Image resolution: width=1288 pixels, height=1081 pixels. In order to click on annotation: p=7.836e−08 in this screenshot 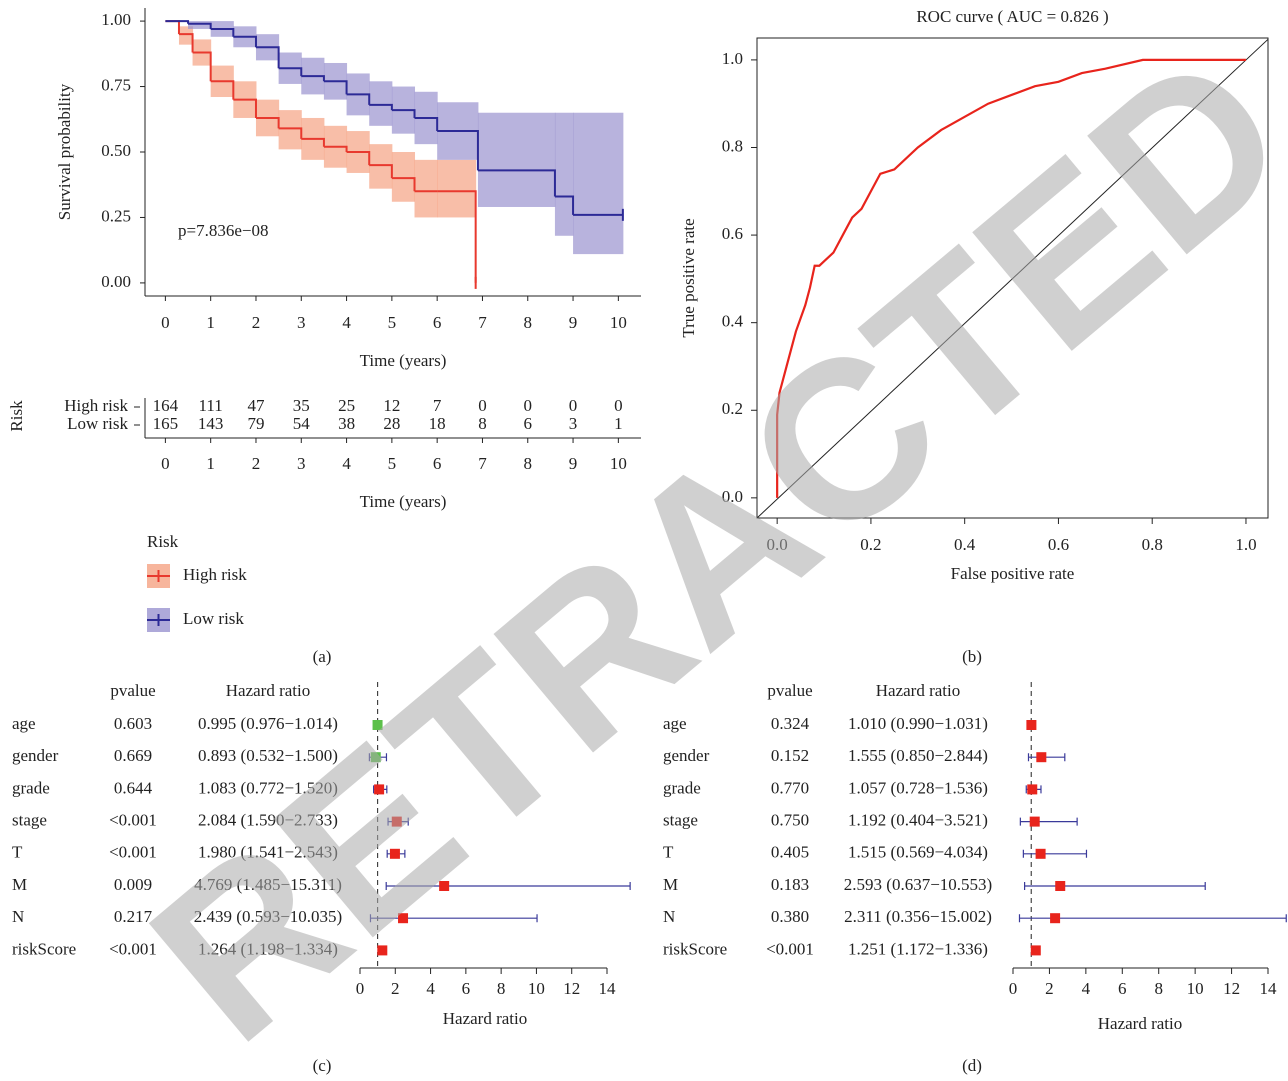, I will do `click(223, 230)`.